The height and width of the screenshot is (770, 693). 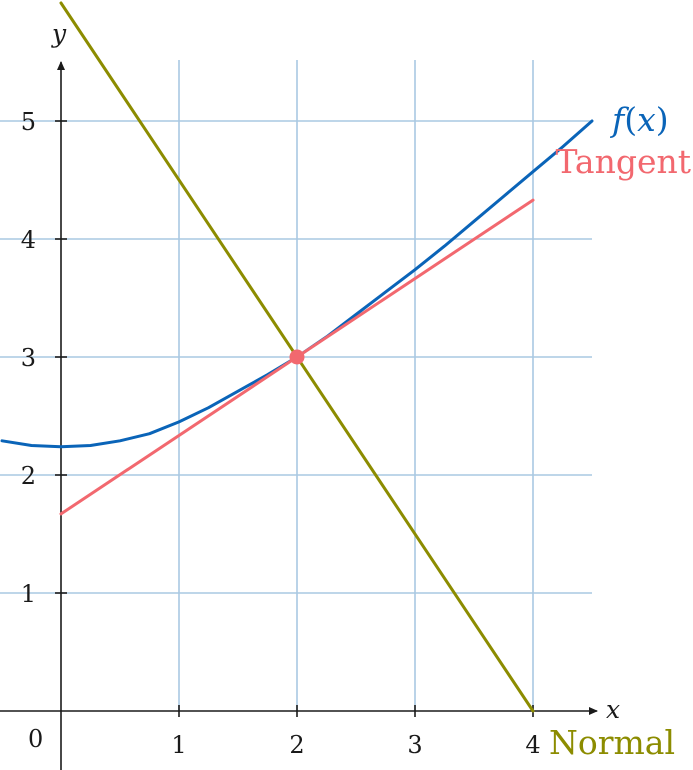 What do you see at coordinates (59, 33) in the screenshot?
I see `y-axis-label: y` at bounding box center [59, 33].